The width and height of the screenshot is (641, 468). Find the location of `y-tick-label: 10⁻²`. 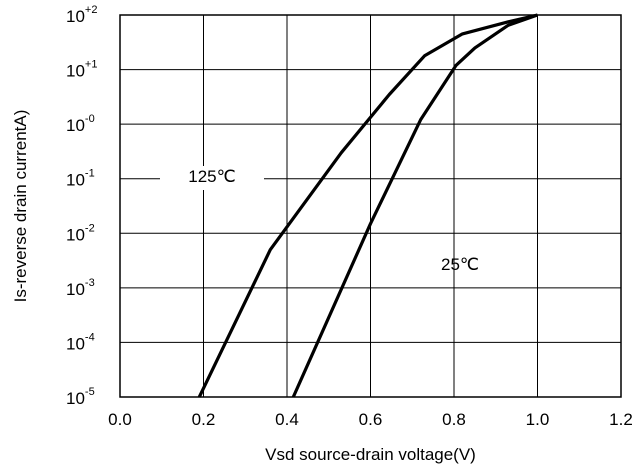

y-tick-label: 10⁻² is located at coordinates (80, 233).